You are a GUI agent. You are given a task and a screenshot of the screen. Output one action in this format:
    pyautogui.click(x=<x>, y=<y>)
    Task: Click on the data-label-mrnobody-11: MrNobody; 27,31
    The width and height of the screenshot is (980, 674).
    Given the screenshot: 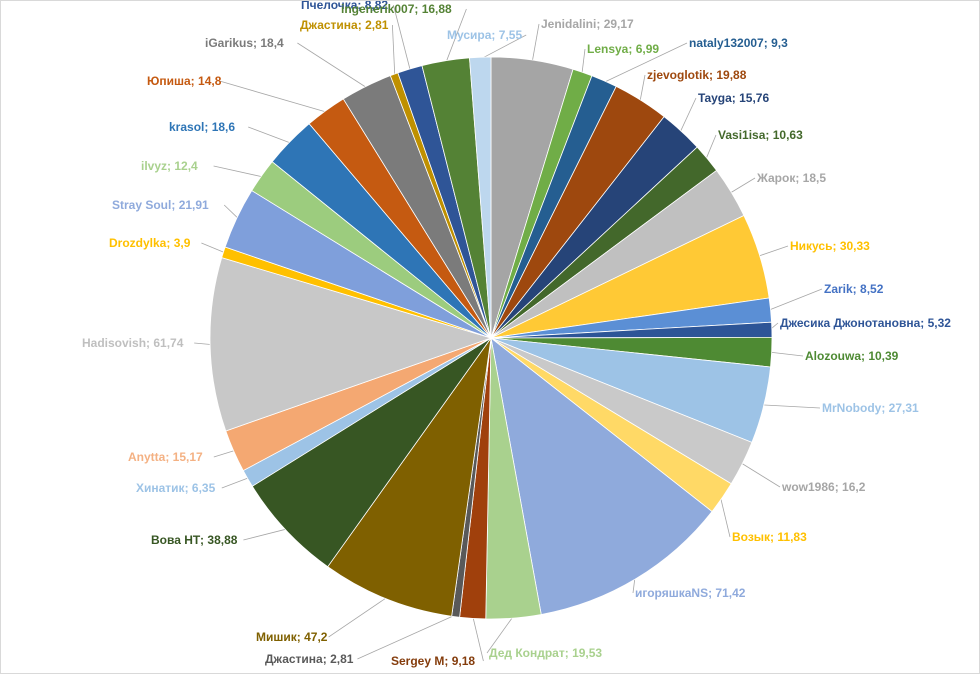 What is the action you would take?
    pyautogui.click(x=870, y=408)
    